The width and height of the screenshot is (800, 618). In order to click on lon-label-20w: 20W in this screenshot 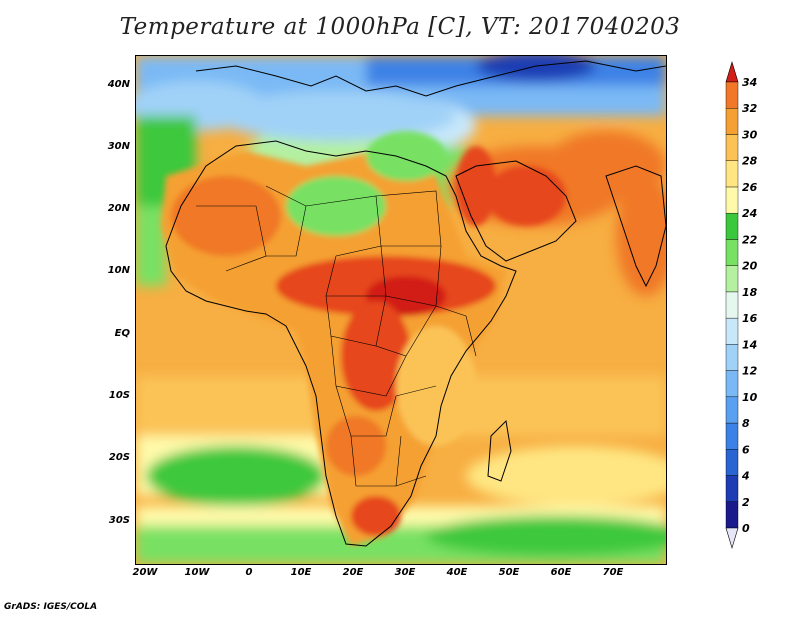, I will do `click(145, 572)`.